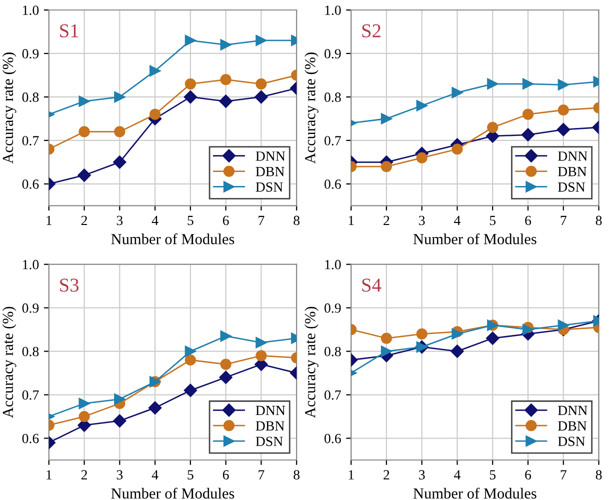  Describe the element at coordinates (69, 31) in the screenshot. I see `text: S1` at that location.